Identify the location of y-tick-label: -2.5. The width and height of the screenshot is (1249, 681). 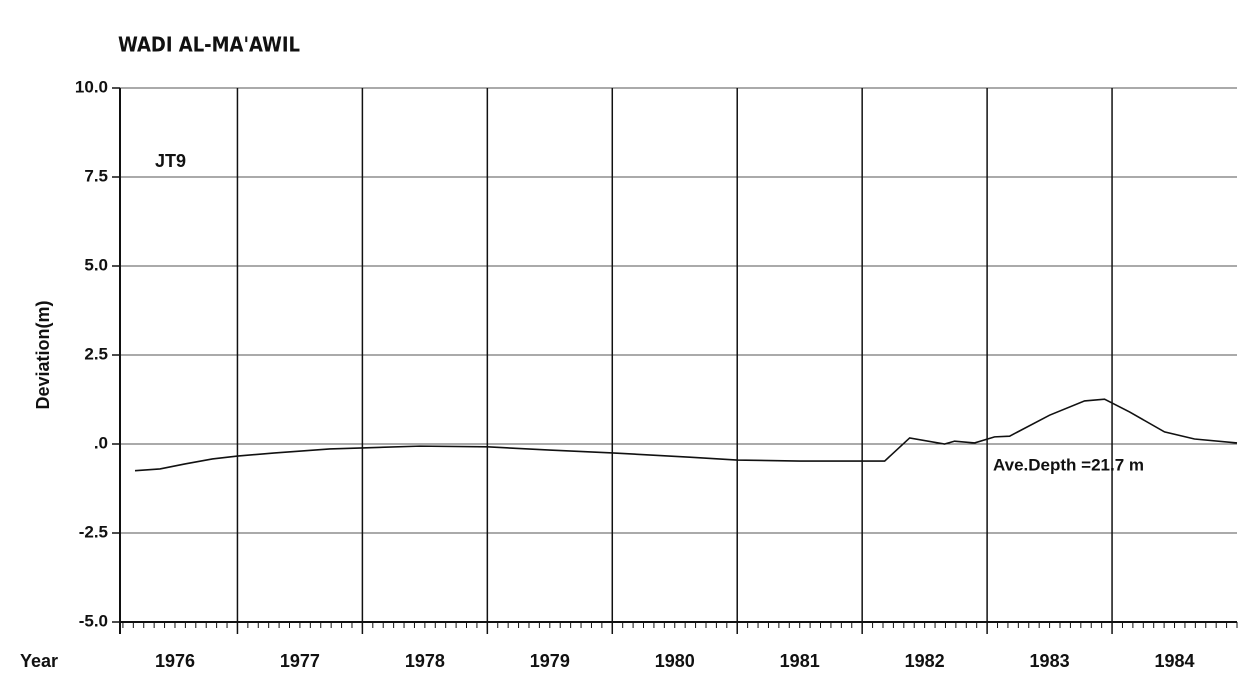
(93, 531).